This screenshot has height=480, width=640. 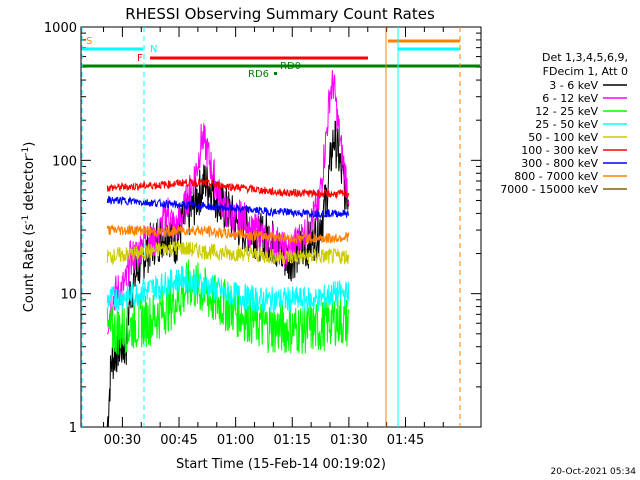 I want to click on chart-title: RHESSI Observing Summary Count Rates, so click(x=280, y=14).